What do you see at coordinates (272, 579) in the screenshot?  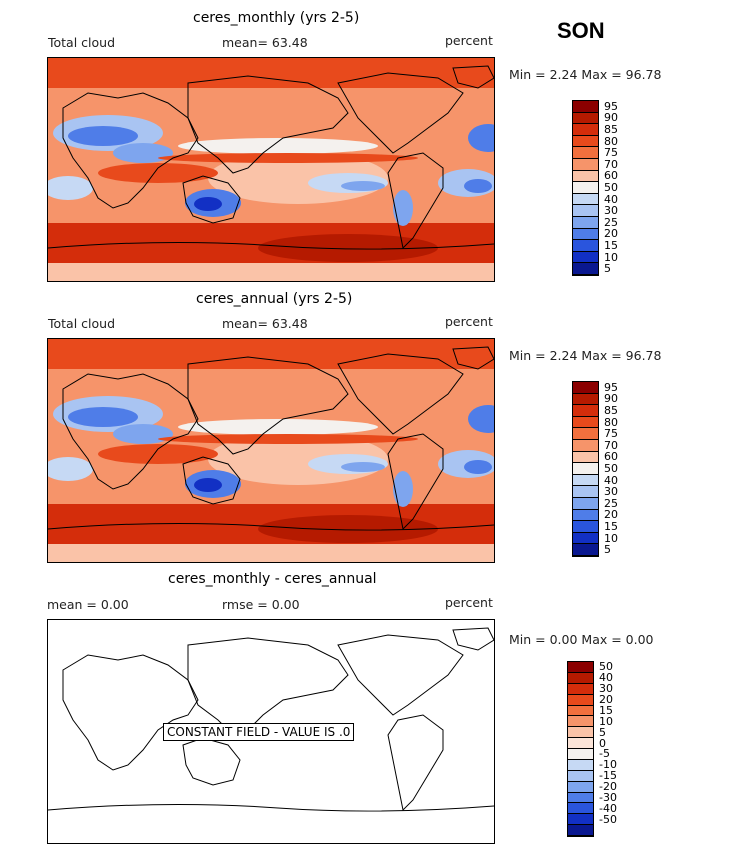 I see `panel3-title: ceres_monthly - ceres_annual` at bounding box center [272, 579].